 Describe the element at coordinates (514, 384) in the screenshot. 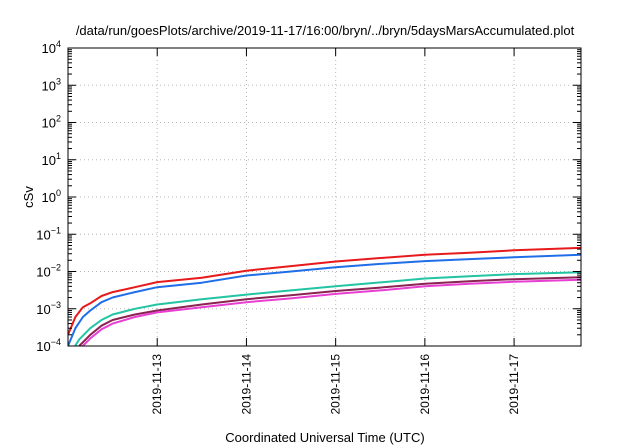

I see `x-tick-label: 2019-11-17` at that location.